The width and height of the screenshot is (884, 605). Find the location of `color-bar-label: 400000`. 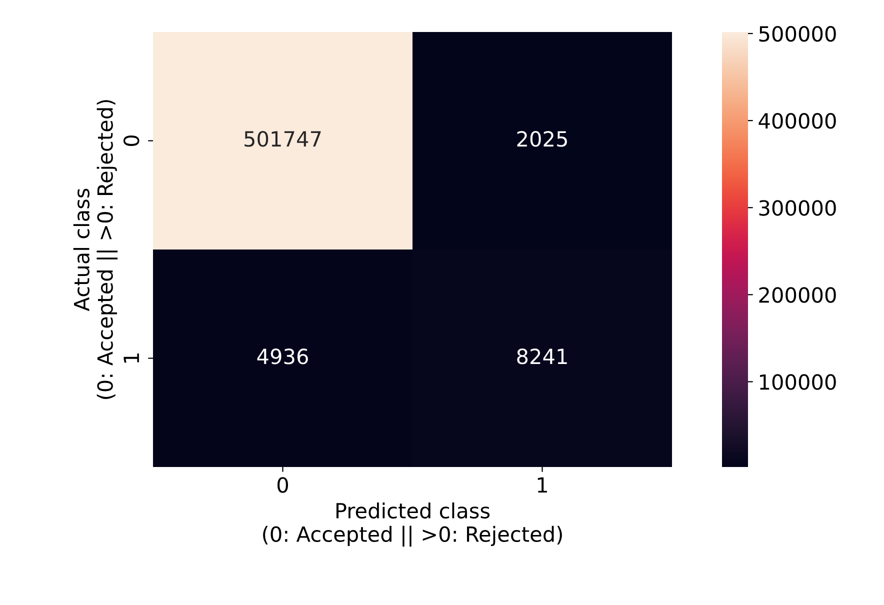

color-bar-label: 400000 is located at coordinates (797, 121).